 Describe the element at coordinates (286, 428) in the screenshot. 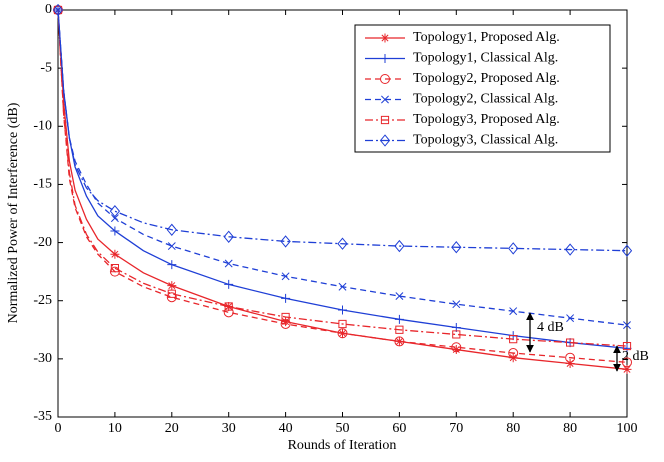

I see `x-tick-label: 40` at that location.